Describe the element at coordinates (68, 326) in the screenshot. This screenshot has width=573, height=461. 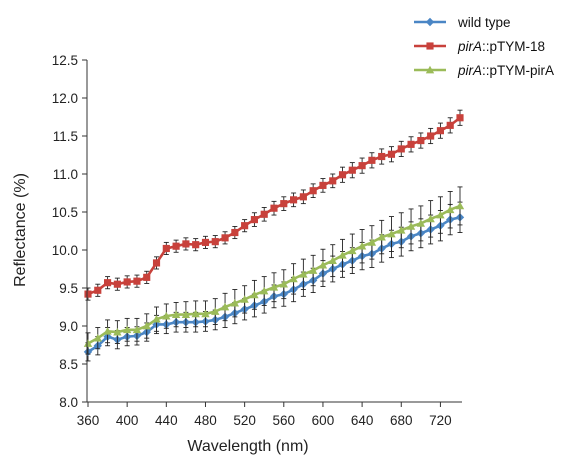
I see `y-tick-label: 9.0` at that location.